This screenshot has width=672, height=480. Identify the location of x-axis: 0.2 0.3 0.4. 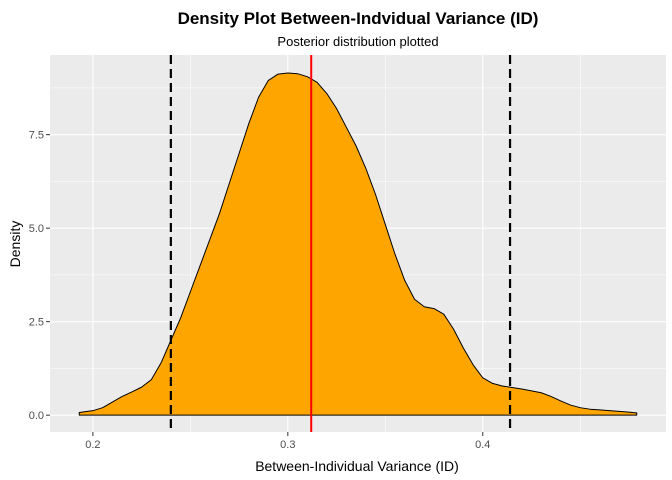
(287, 441).